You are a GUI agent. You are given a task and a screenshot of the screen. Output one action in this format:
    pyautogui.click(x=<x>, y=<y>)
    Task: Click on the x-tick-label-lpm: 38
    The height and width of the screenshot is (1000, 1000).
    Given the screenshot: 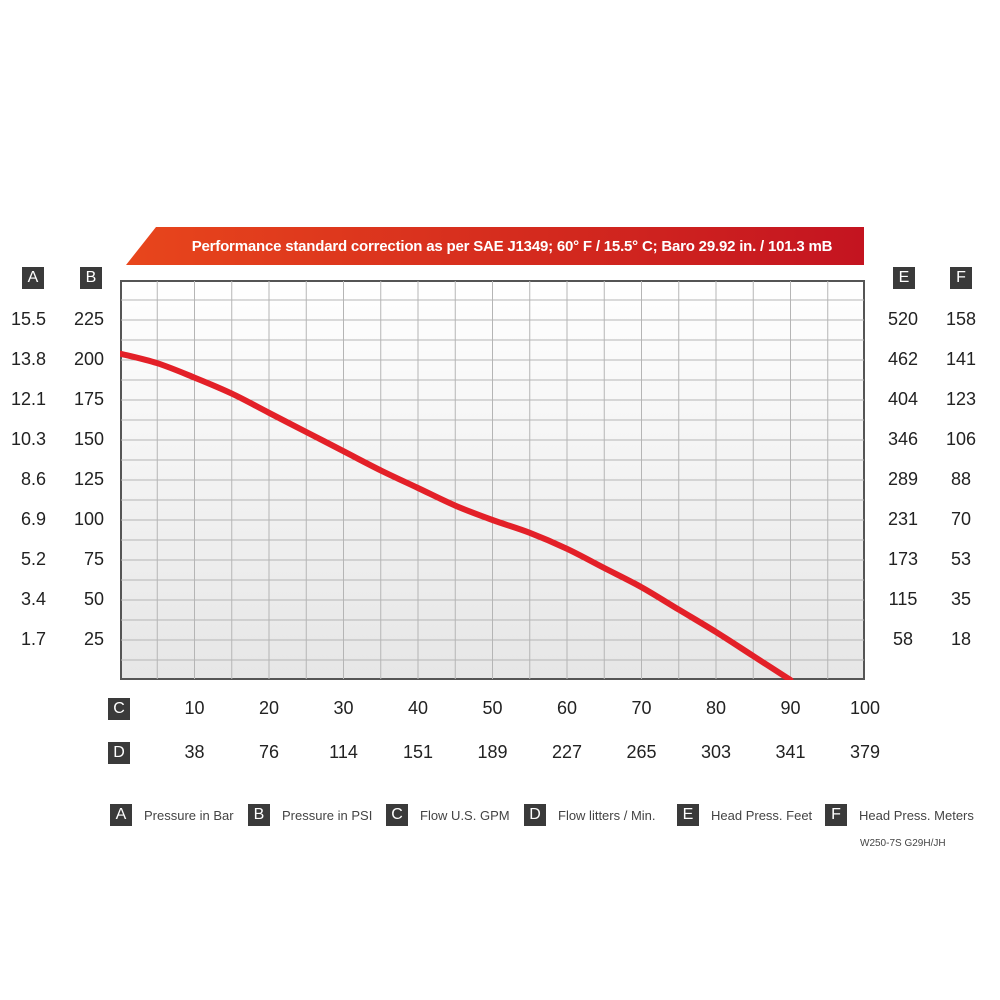 What is the action you would take?
    pyautogui.click(x=194, y=752)
    